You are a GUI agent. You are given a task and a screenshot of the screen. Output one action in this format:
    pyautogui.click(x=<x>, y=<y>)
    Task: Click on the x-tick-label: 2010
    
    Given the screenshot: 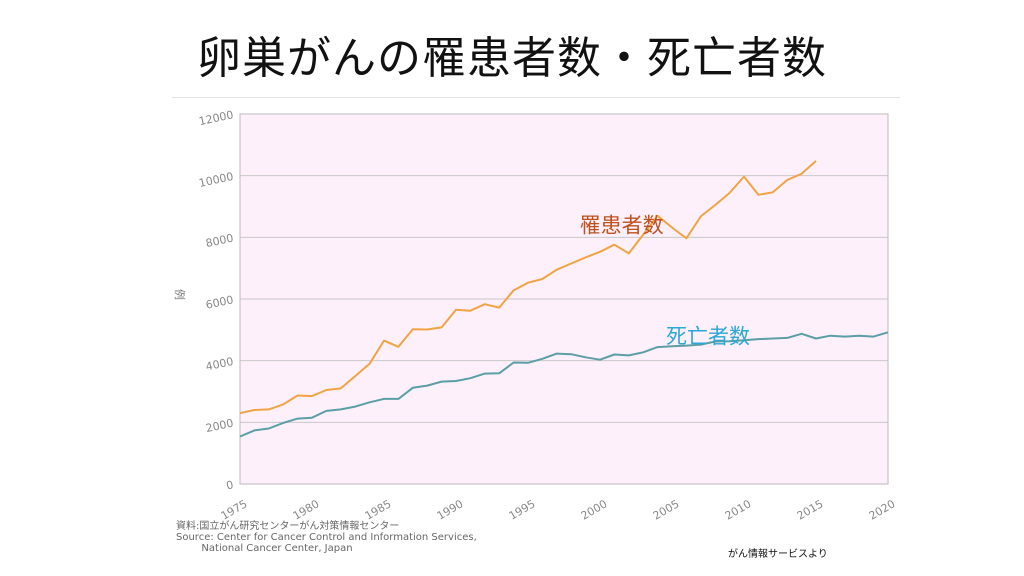 What is the action you would take?
    pyautogui.click(x=738, y=509)
    